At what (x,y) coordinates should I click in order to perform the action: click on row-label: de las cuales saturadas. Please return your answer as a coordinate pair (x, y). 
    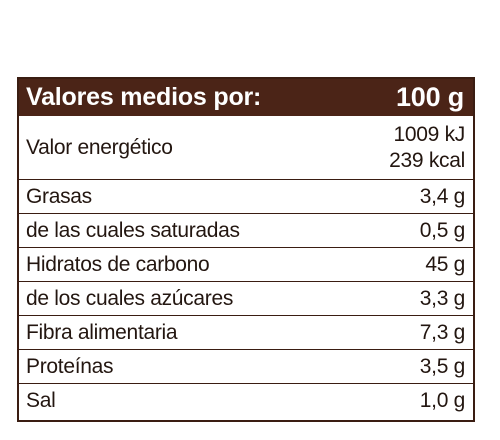
    Looking at the image, I should click on (133, 230).